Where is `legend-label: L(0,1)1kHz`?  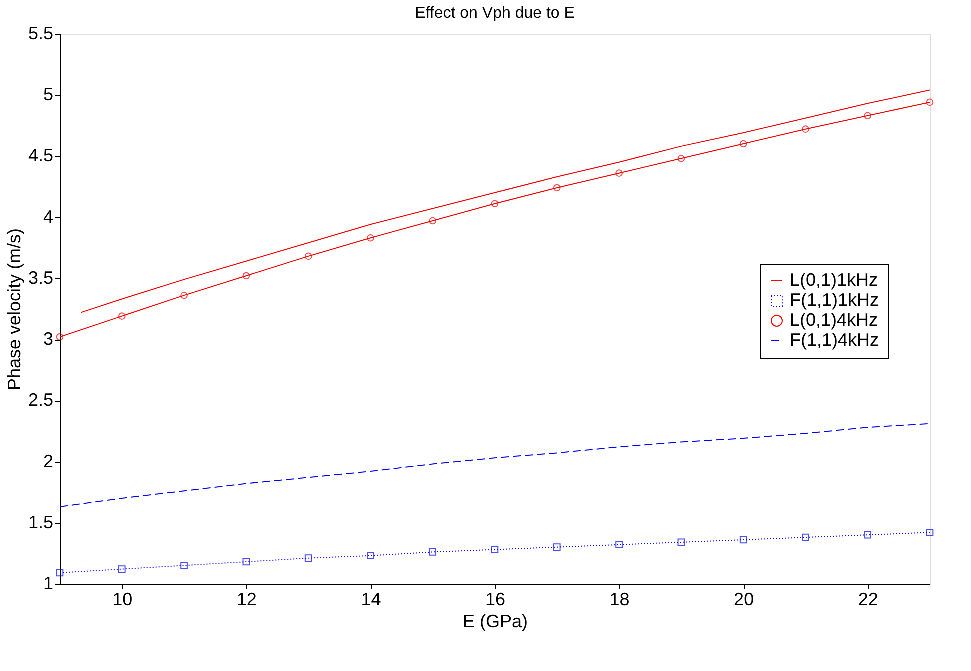 legend-label: L(0,1)1kHz is located at coordinates (834, 280).